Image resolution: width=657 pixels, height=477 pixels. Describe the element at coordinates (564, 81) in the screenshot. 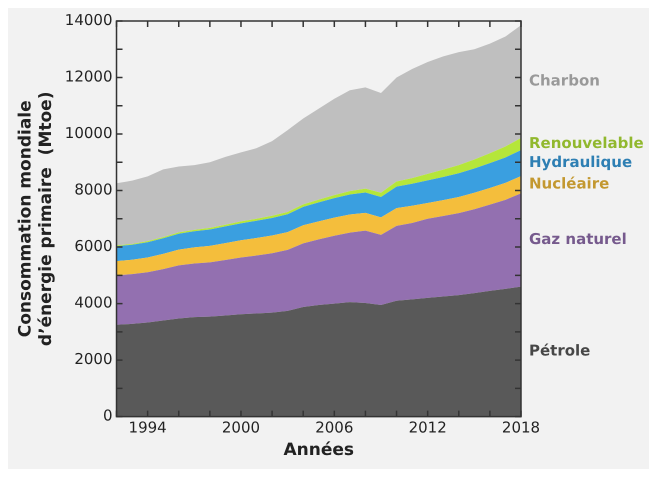

I see `series-label: Charbon` at that location.